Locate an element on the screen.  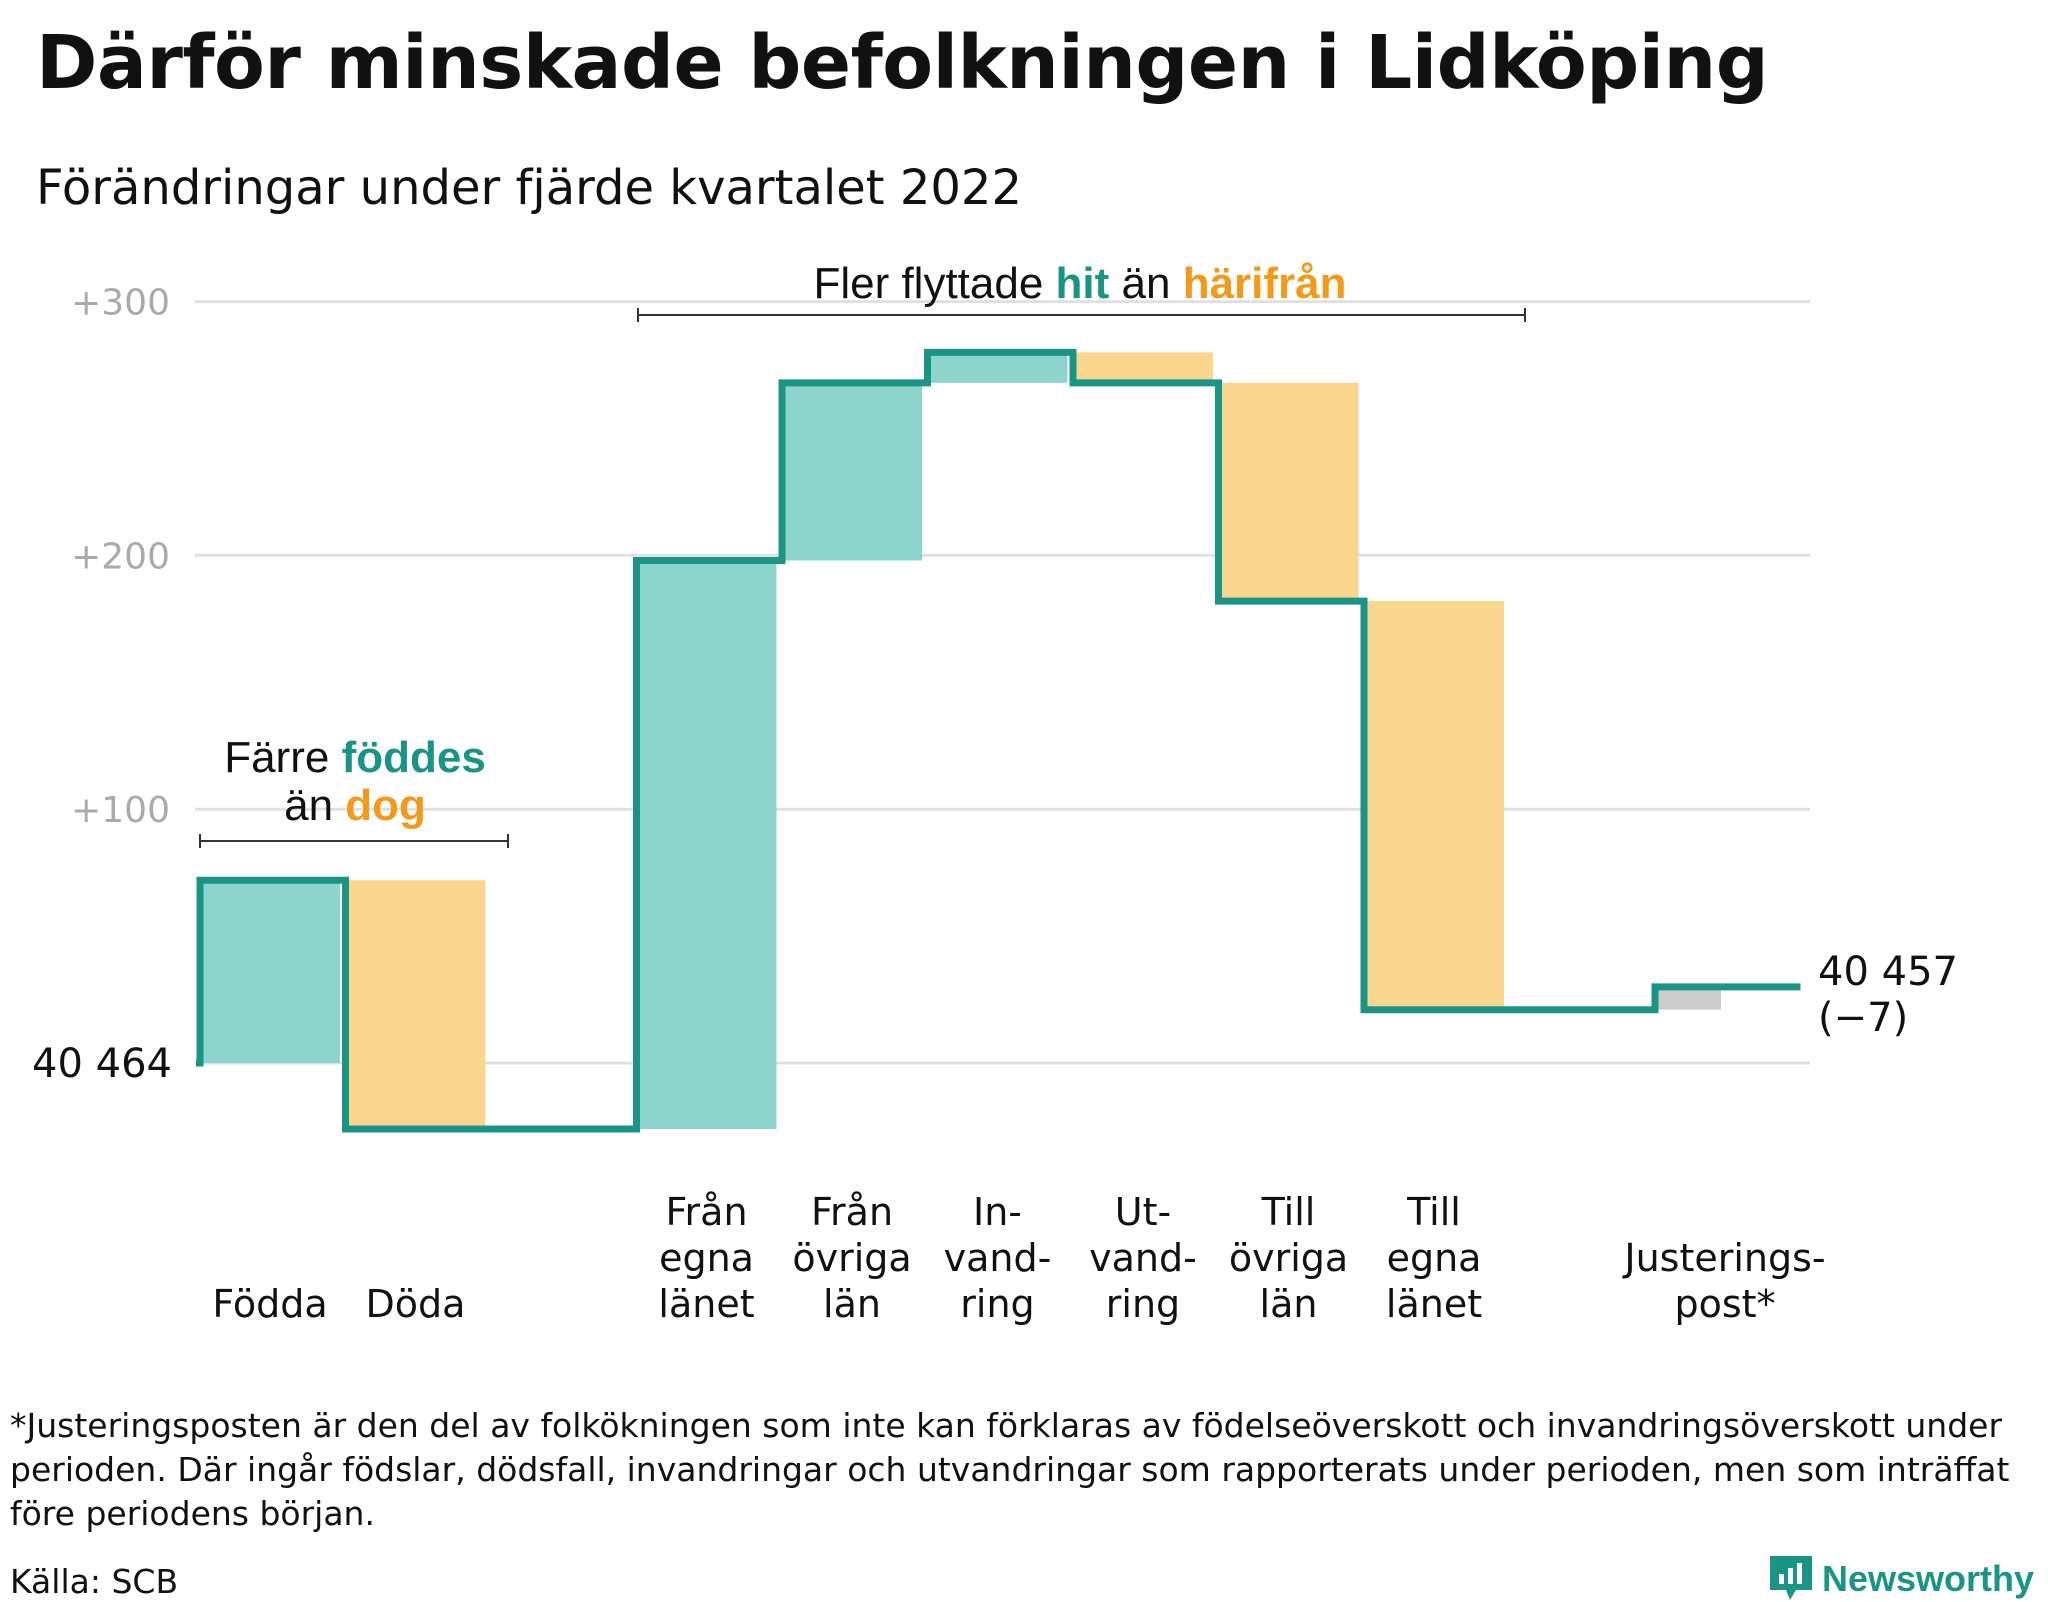
end-value-label: 40 457 is located at coordinates (1888, 972).